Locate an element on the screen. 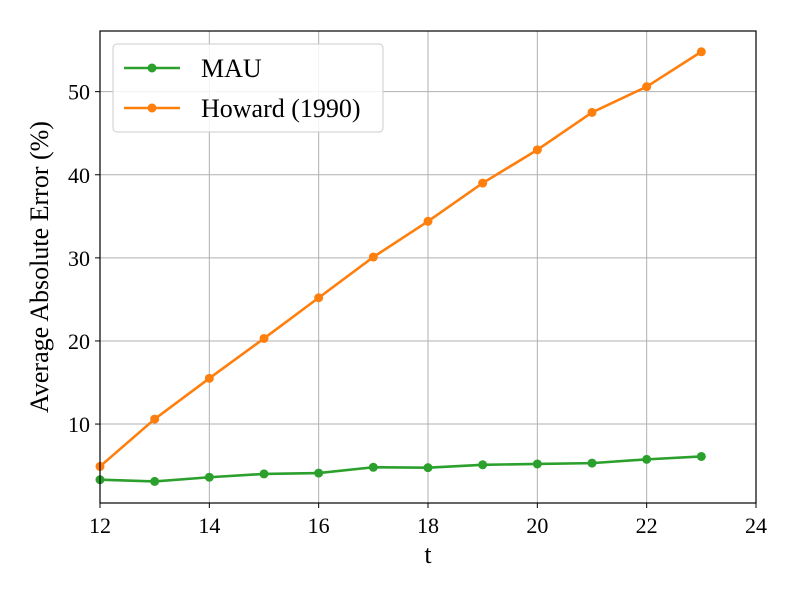  legend-label-mau: MAU is located at coordinates (231, 68).